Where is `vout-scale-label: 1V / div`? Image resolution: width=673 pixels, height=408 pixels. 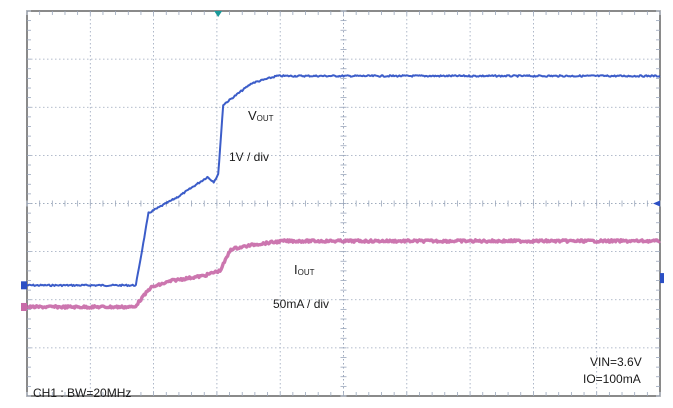
vout-scale-label: 1V / div is located at coordinates (249, 157).